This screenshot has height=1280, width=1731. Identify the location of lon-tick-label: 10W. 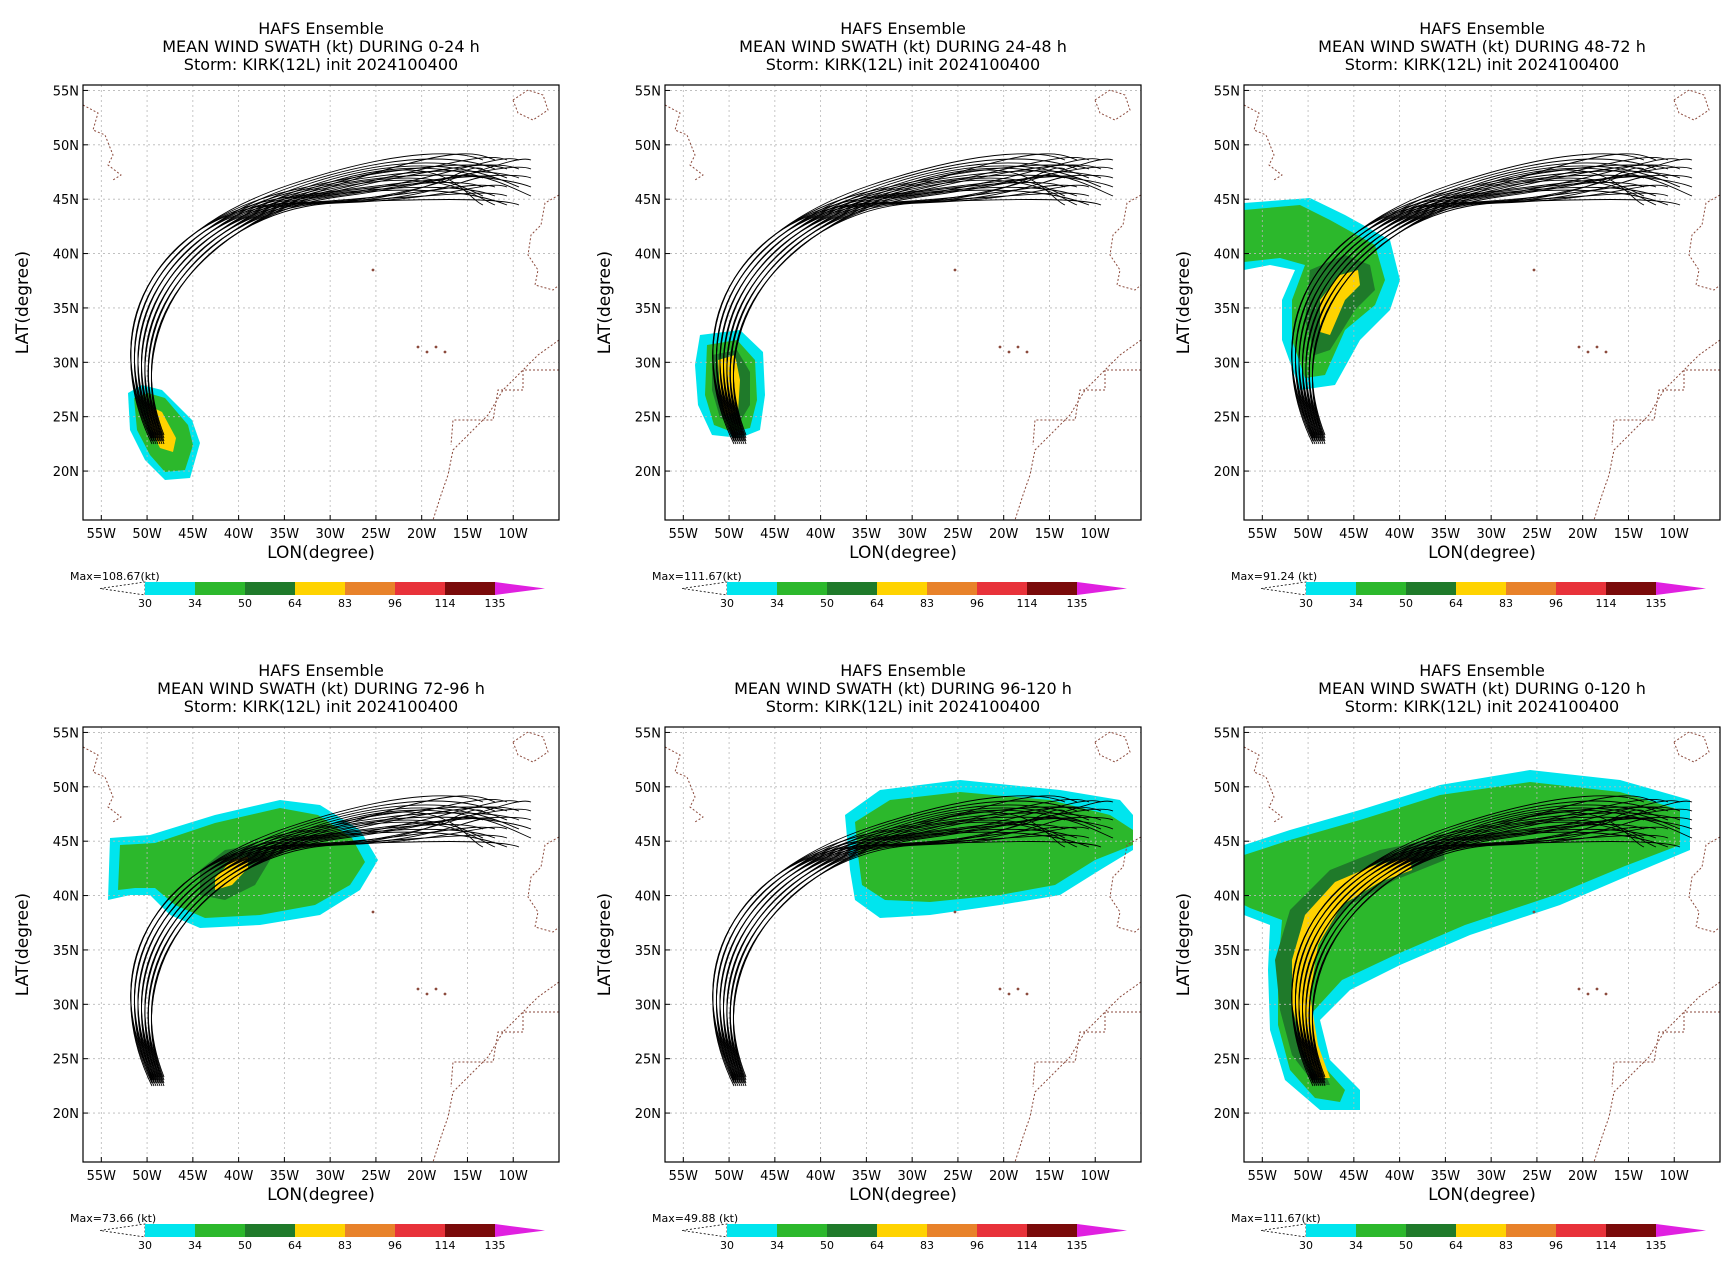
(1675, 1176).